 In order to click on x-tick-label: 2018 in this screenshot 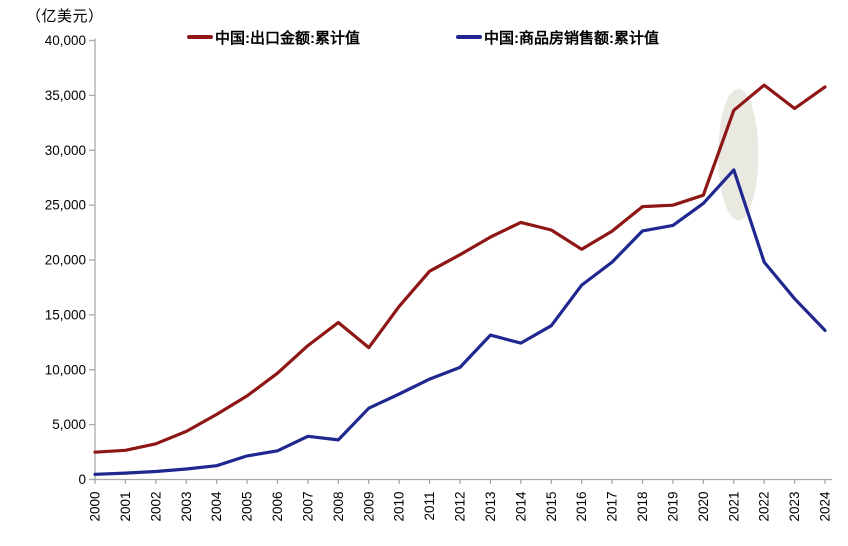, I will do `click(642, 507)`.